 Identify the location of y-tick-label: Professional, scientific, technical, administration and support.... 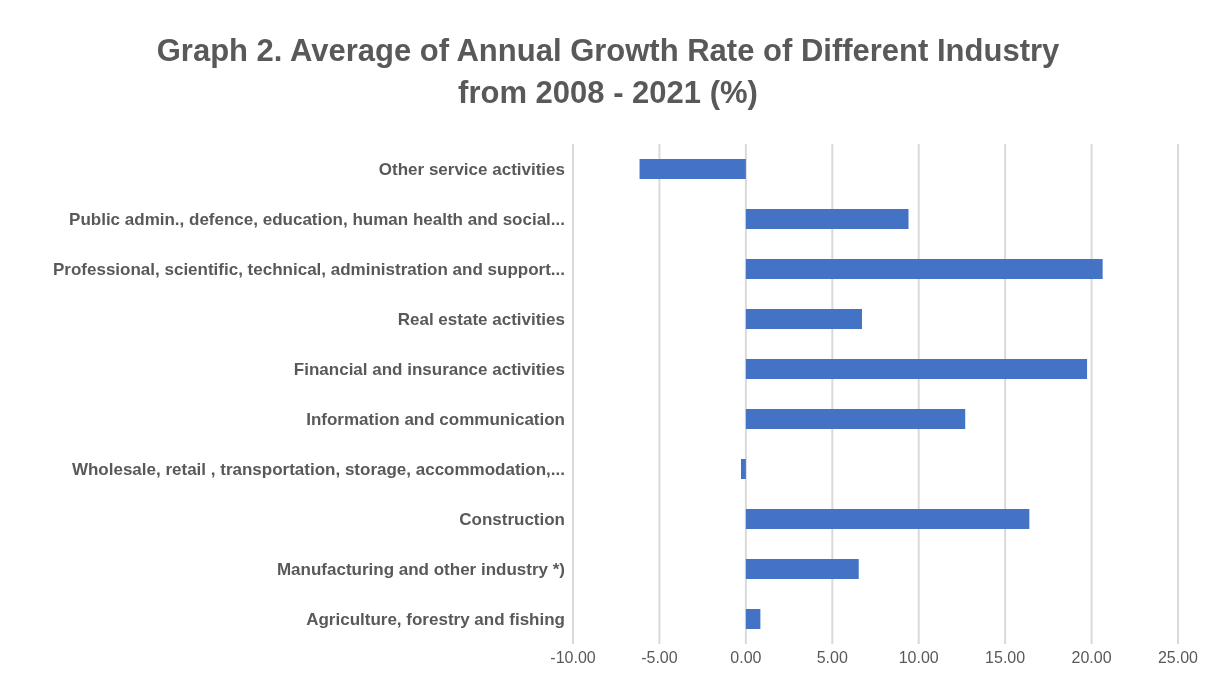
(309, 269).